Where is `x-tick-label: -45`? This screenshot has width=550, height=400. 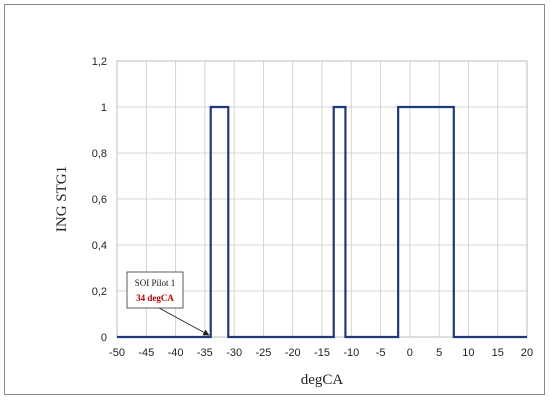 x-tick-label: -45 is located at coordinates (146, 353).